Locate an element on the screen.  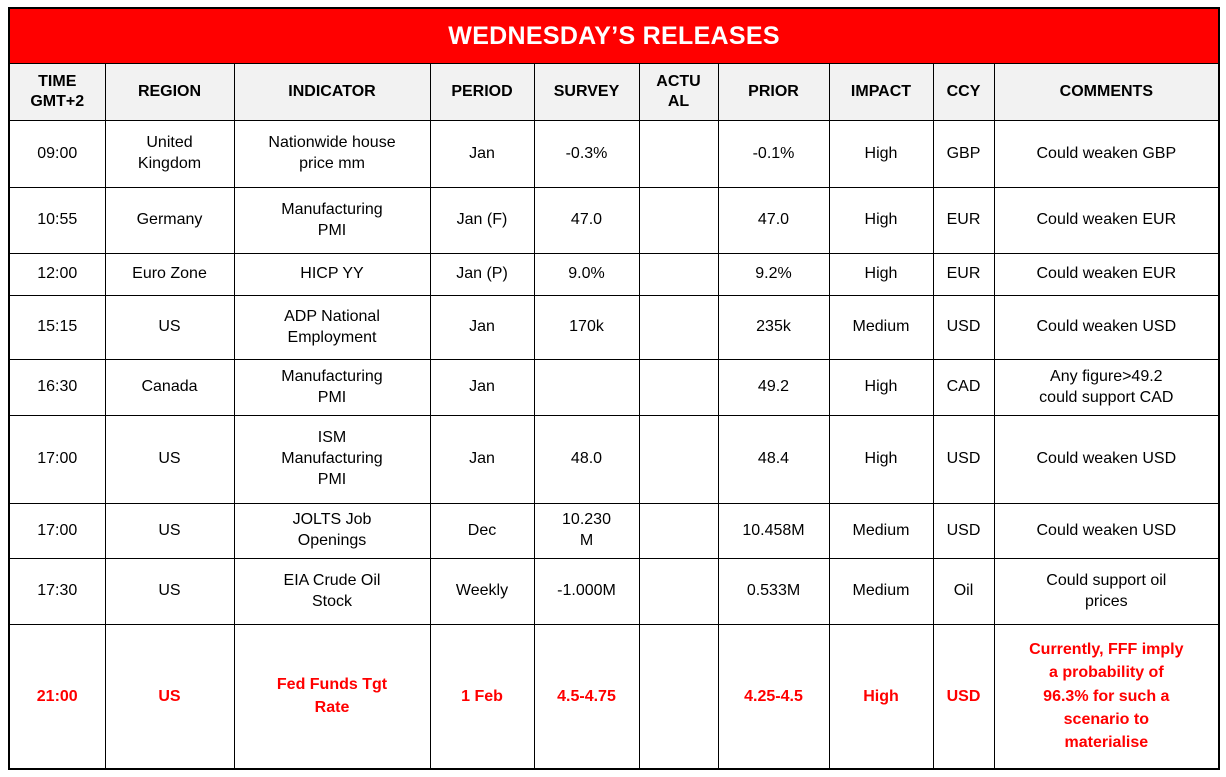
cell-prior: 9.2% is located at coordinates (773, 274).